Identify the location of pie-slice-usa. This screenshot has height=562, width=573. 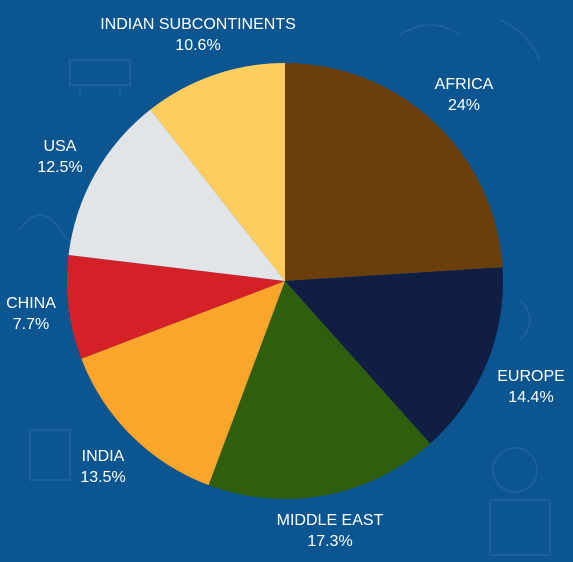
(176, 195).